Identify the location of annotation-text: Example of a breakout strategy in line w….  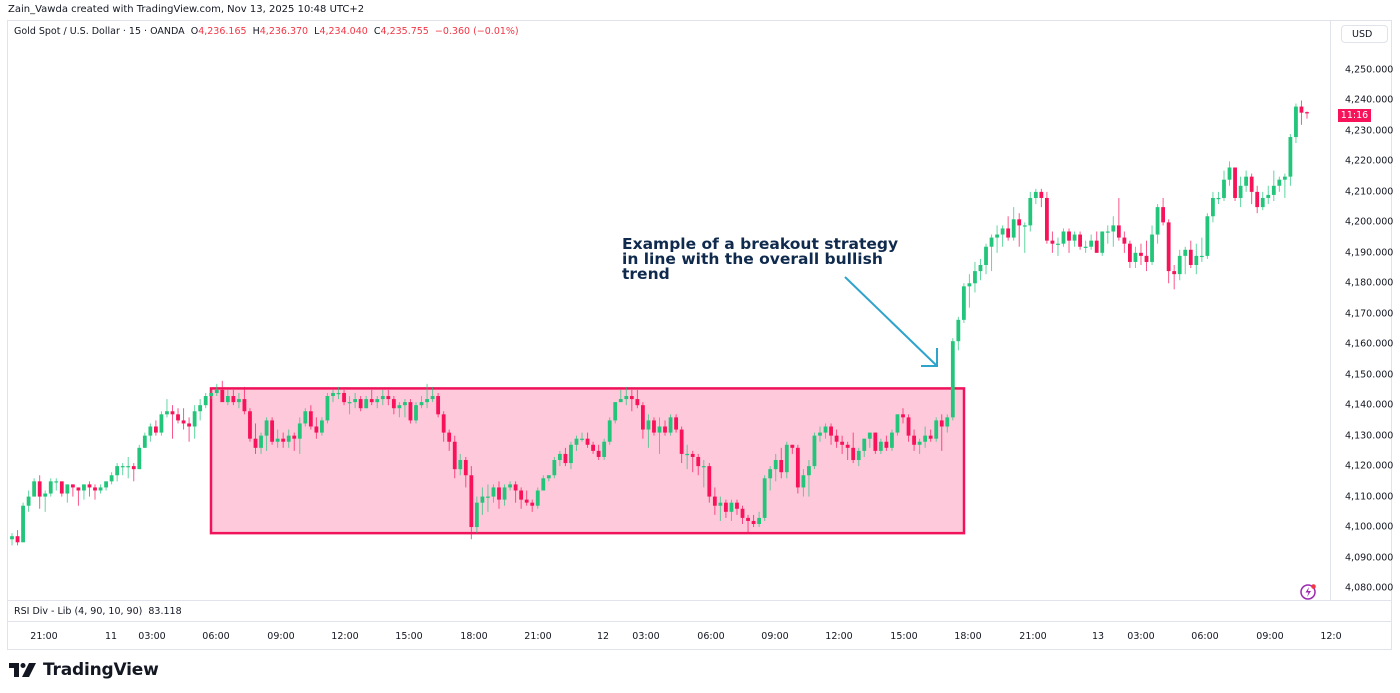
(760, 259).